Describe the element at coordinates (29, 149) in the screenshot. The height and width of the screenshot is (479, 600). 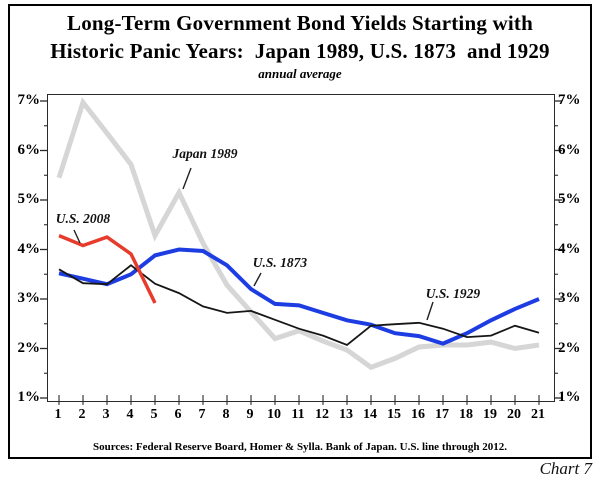
I see `y-axis-label-left: 6%` at that location.